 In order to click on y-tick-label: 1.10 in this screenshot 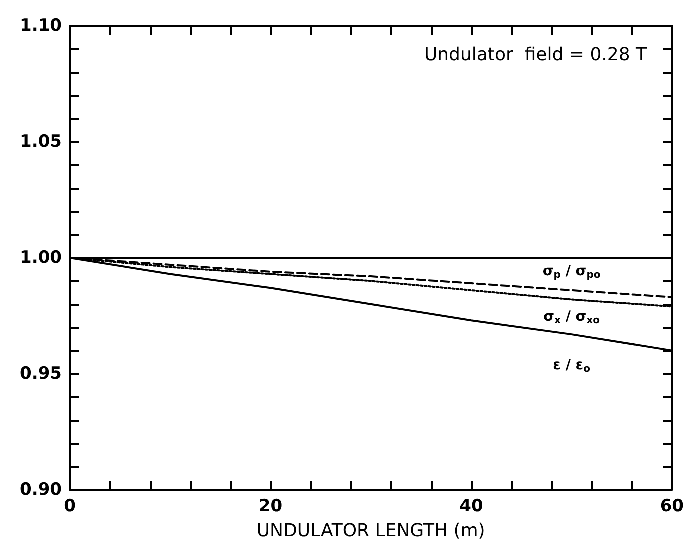, I will do `click(41, 26)`.